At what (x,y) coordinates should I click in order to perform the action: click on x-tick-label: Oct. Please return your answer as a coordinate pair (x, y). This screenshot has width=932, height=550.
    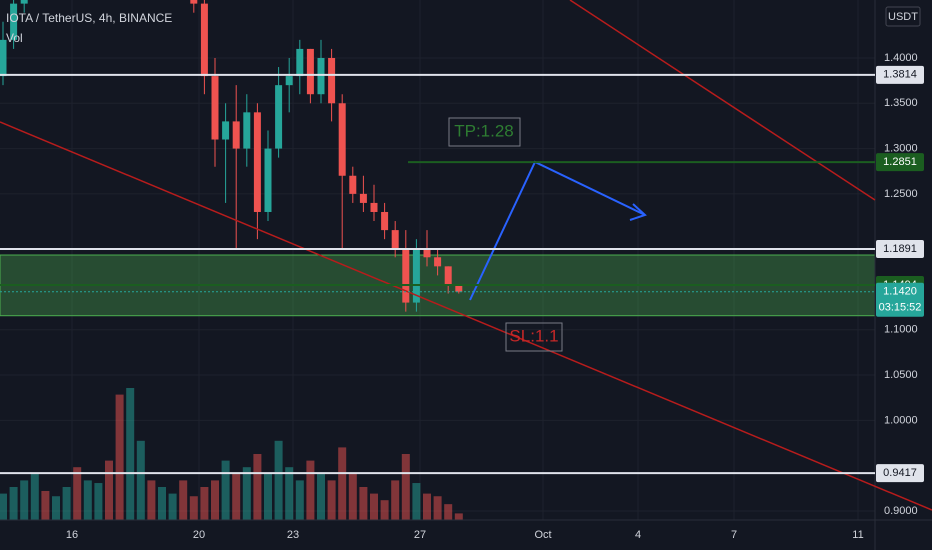
    Looking at the image, I should click on (542, 535).